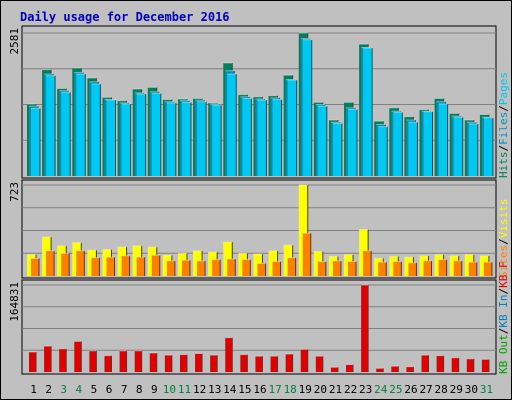 The height and width of the screenshot is (400, 512). I want to click on day-tick-label: 26, so click(410, 389).